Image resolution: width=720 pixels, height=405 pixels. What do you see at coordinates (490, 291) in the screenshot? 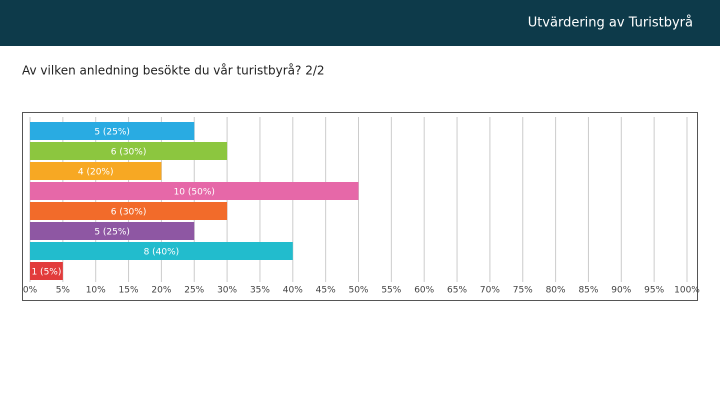
I see `x-tick-label: 70%` at bounding box center [490, 291].